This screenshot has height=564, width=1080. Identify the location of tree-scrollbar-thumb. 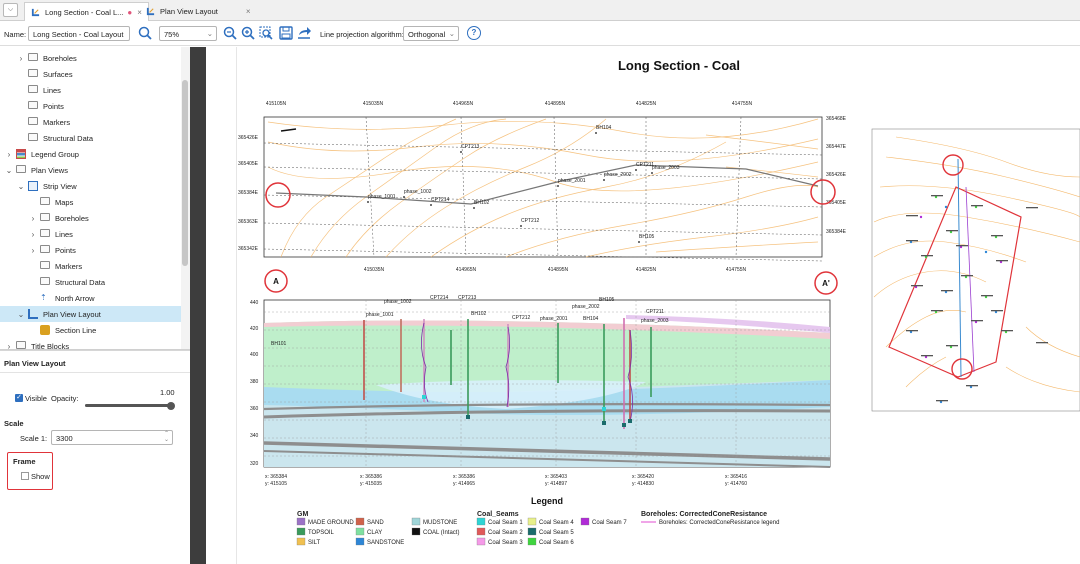
(185, 173).